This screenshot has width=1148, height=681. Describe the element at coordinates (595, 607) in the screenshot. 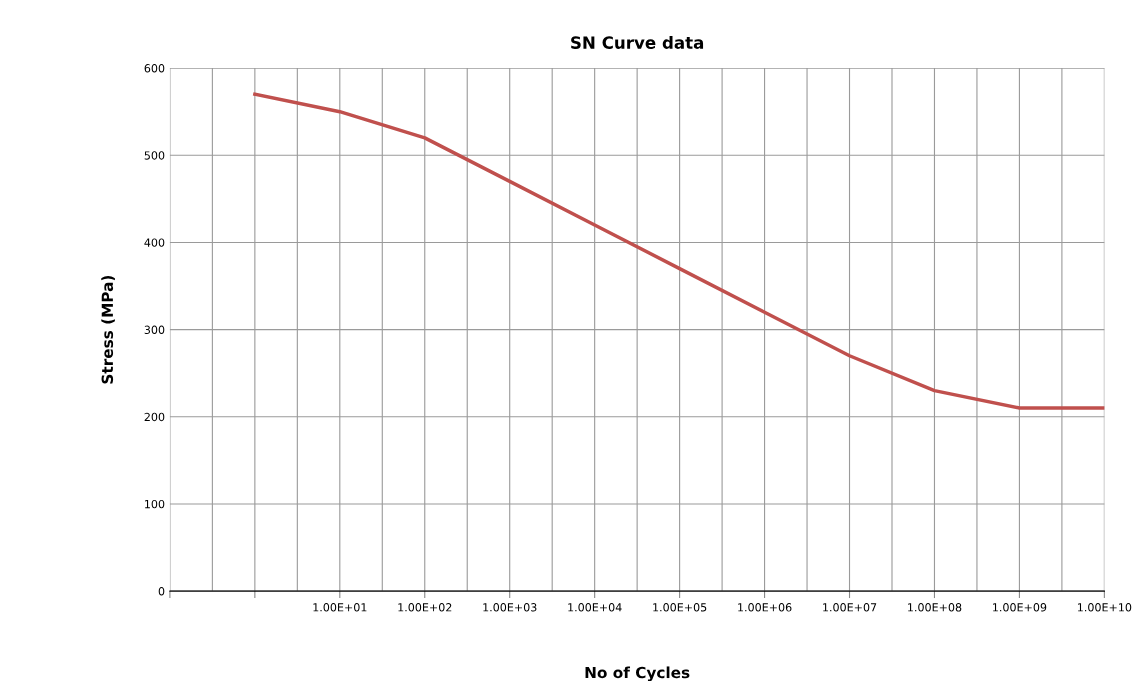

I see `x-tick-label: 1.00E+04` at that location.